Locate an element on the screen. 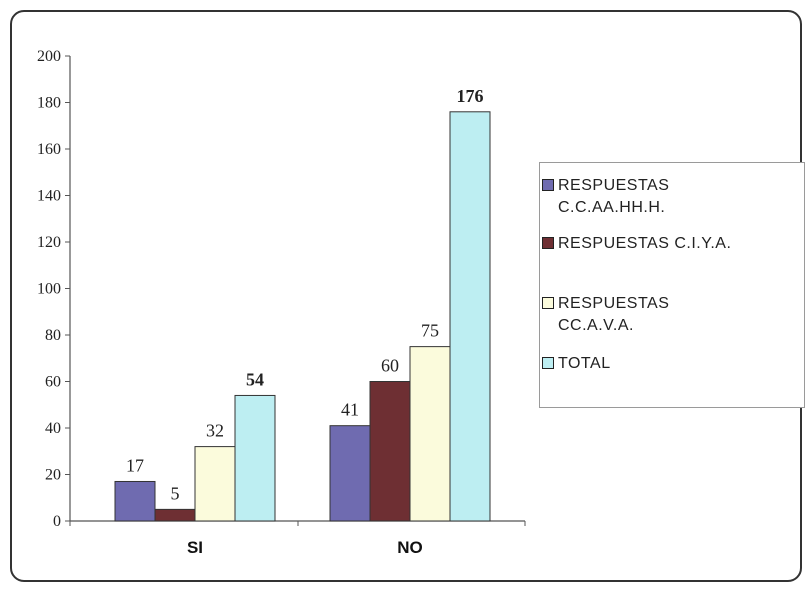 The image size is (809, 589). y-tick-label: 140 is located at coordinates (49, 196).